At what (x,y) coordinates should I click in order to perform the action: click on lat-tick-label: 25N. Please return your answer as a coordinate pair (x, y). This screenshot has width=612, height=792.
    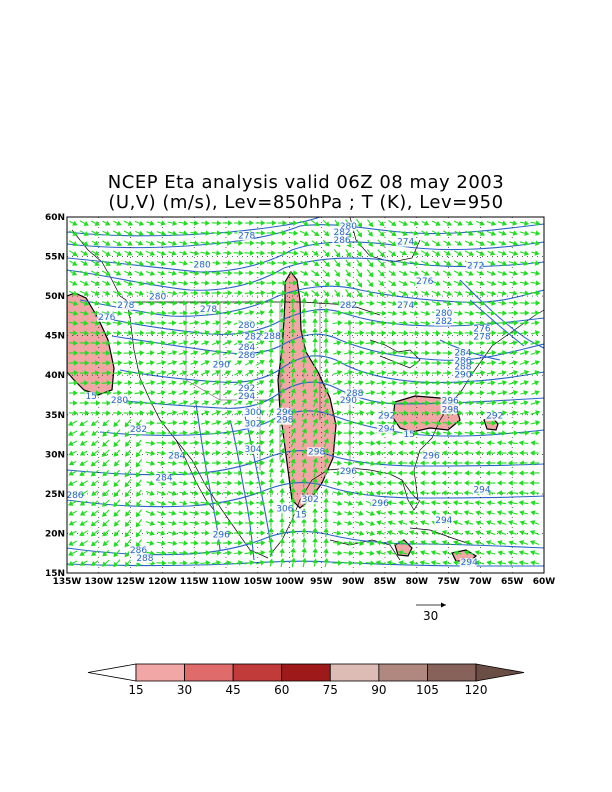
    Looking at the image, I should click on (55, 495).